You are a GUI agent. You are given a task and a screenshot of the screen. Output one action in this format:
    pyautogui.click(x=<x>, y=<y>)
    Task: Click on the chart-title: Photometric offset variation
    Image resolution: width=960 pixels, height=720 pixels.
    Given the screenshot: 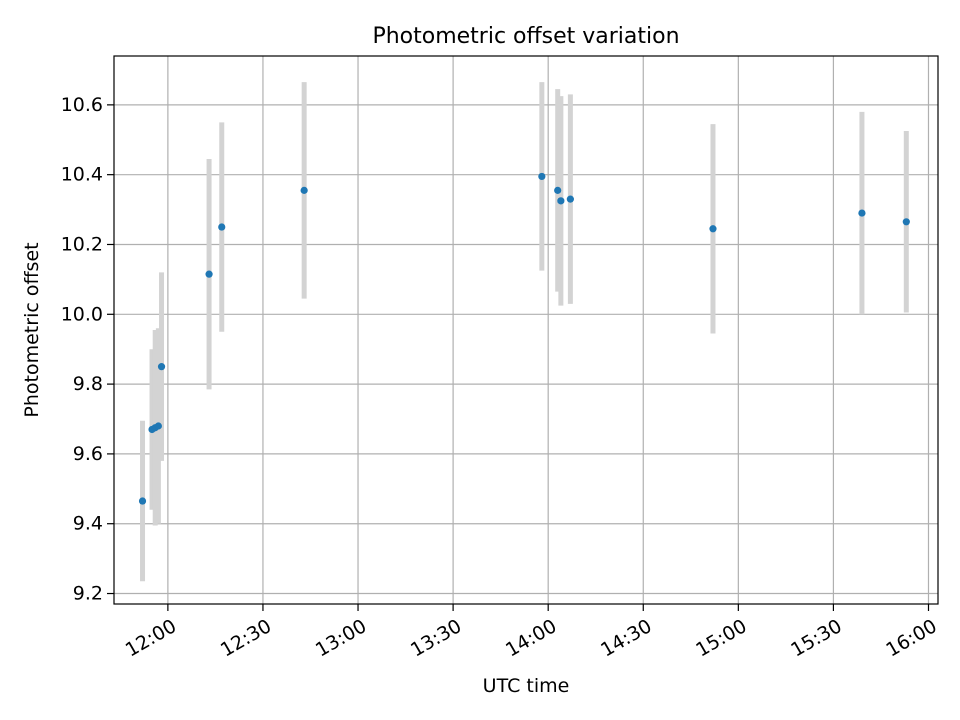 What is the action you would take?
    pyautogui.click(x=525, y=36)
    